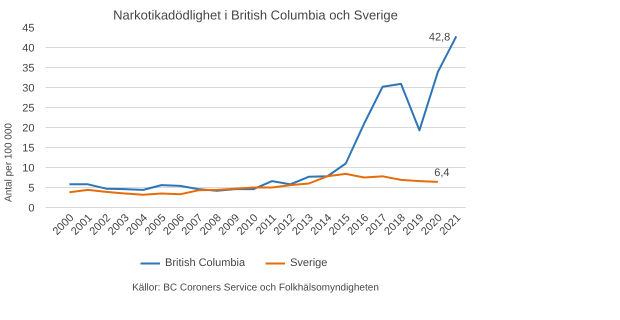  I want to click on y-tick-label: 0, so click(31, 208).